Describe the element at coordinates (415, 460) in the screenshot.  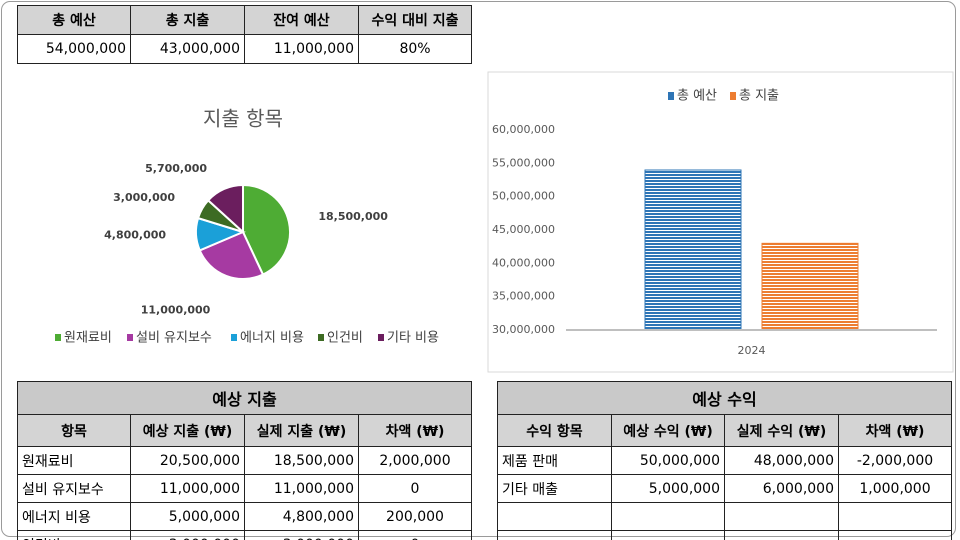
I see `cell: 2,000,000` at that location.